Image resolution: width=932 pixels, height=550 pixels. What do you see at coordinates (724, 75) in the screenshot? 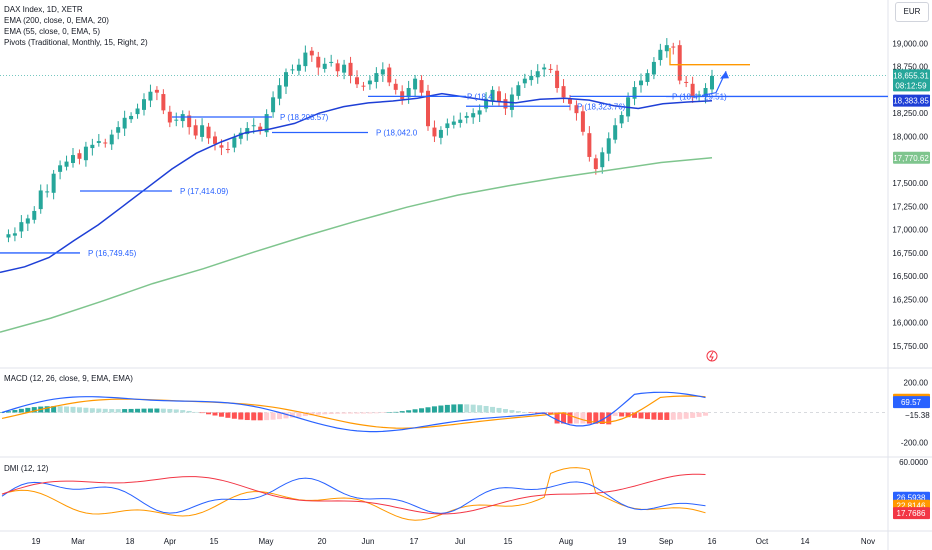
I see `forecast-arrow-head` at bounding box center [724, 75].